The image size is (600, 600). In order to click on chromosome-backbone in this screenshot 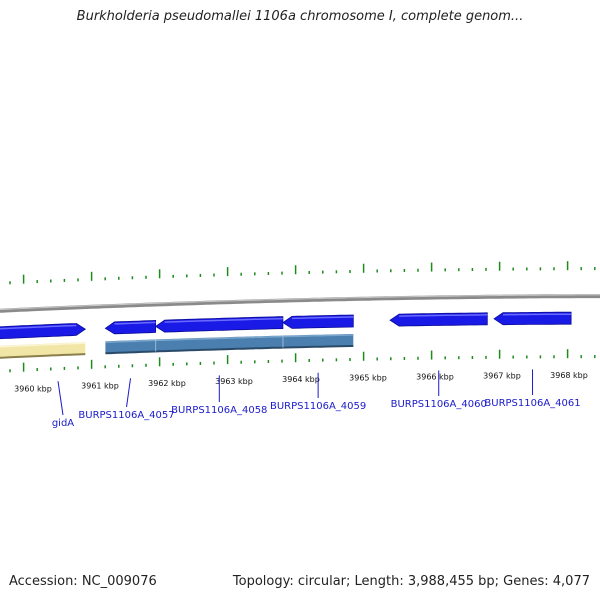, I will do `click(300, 303)`.